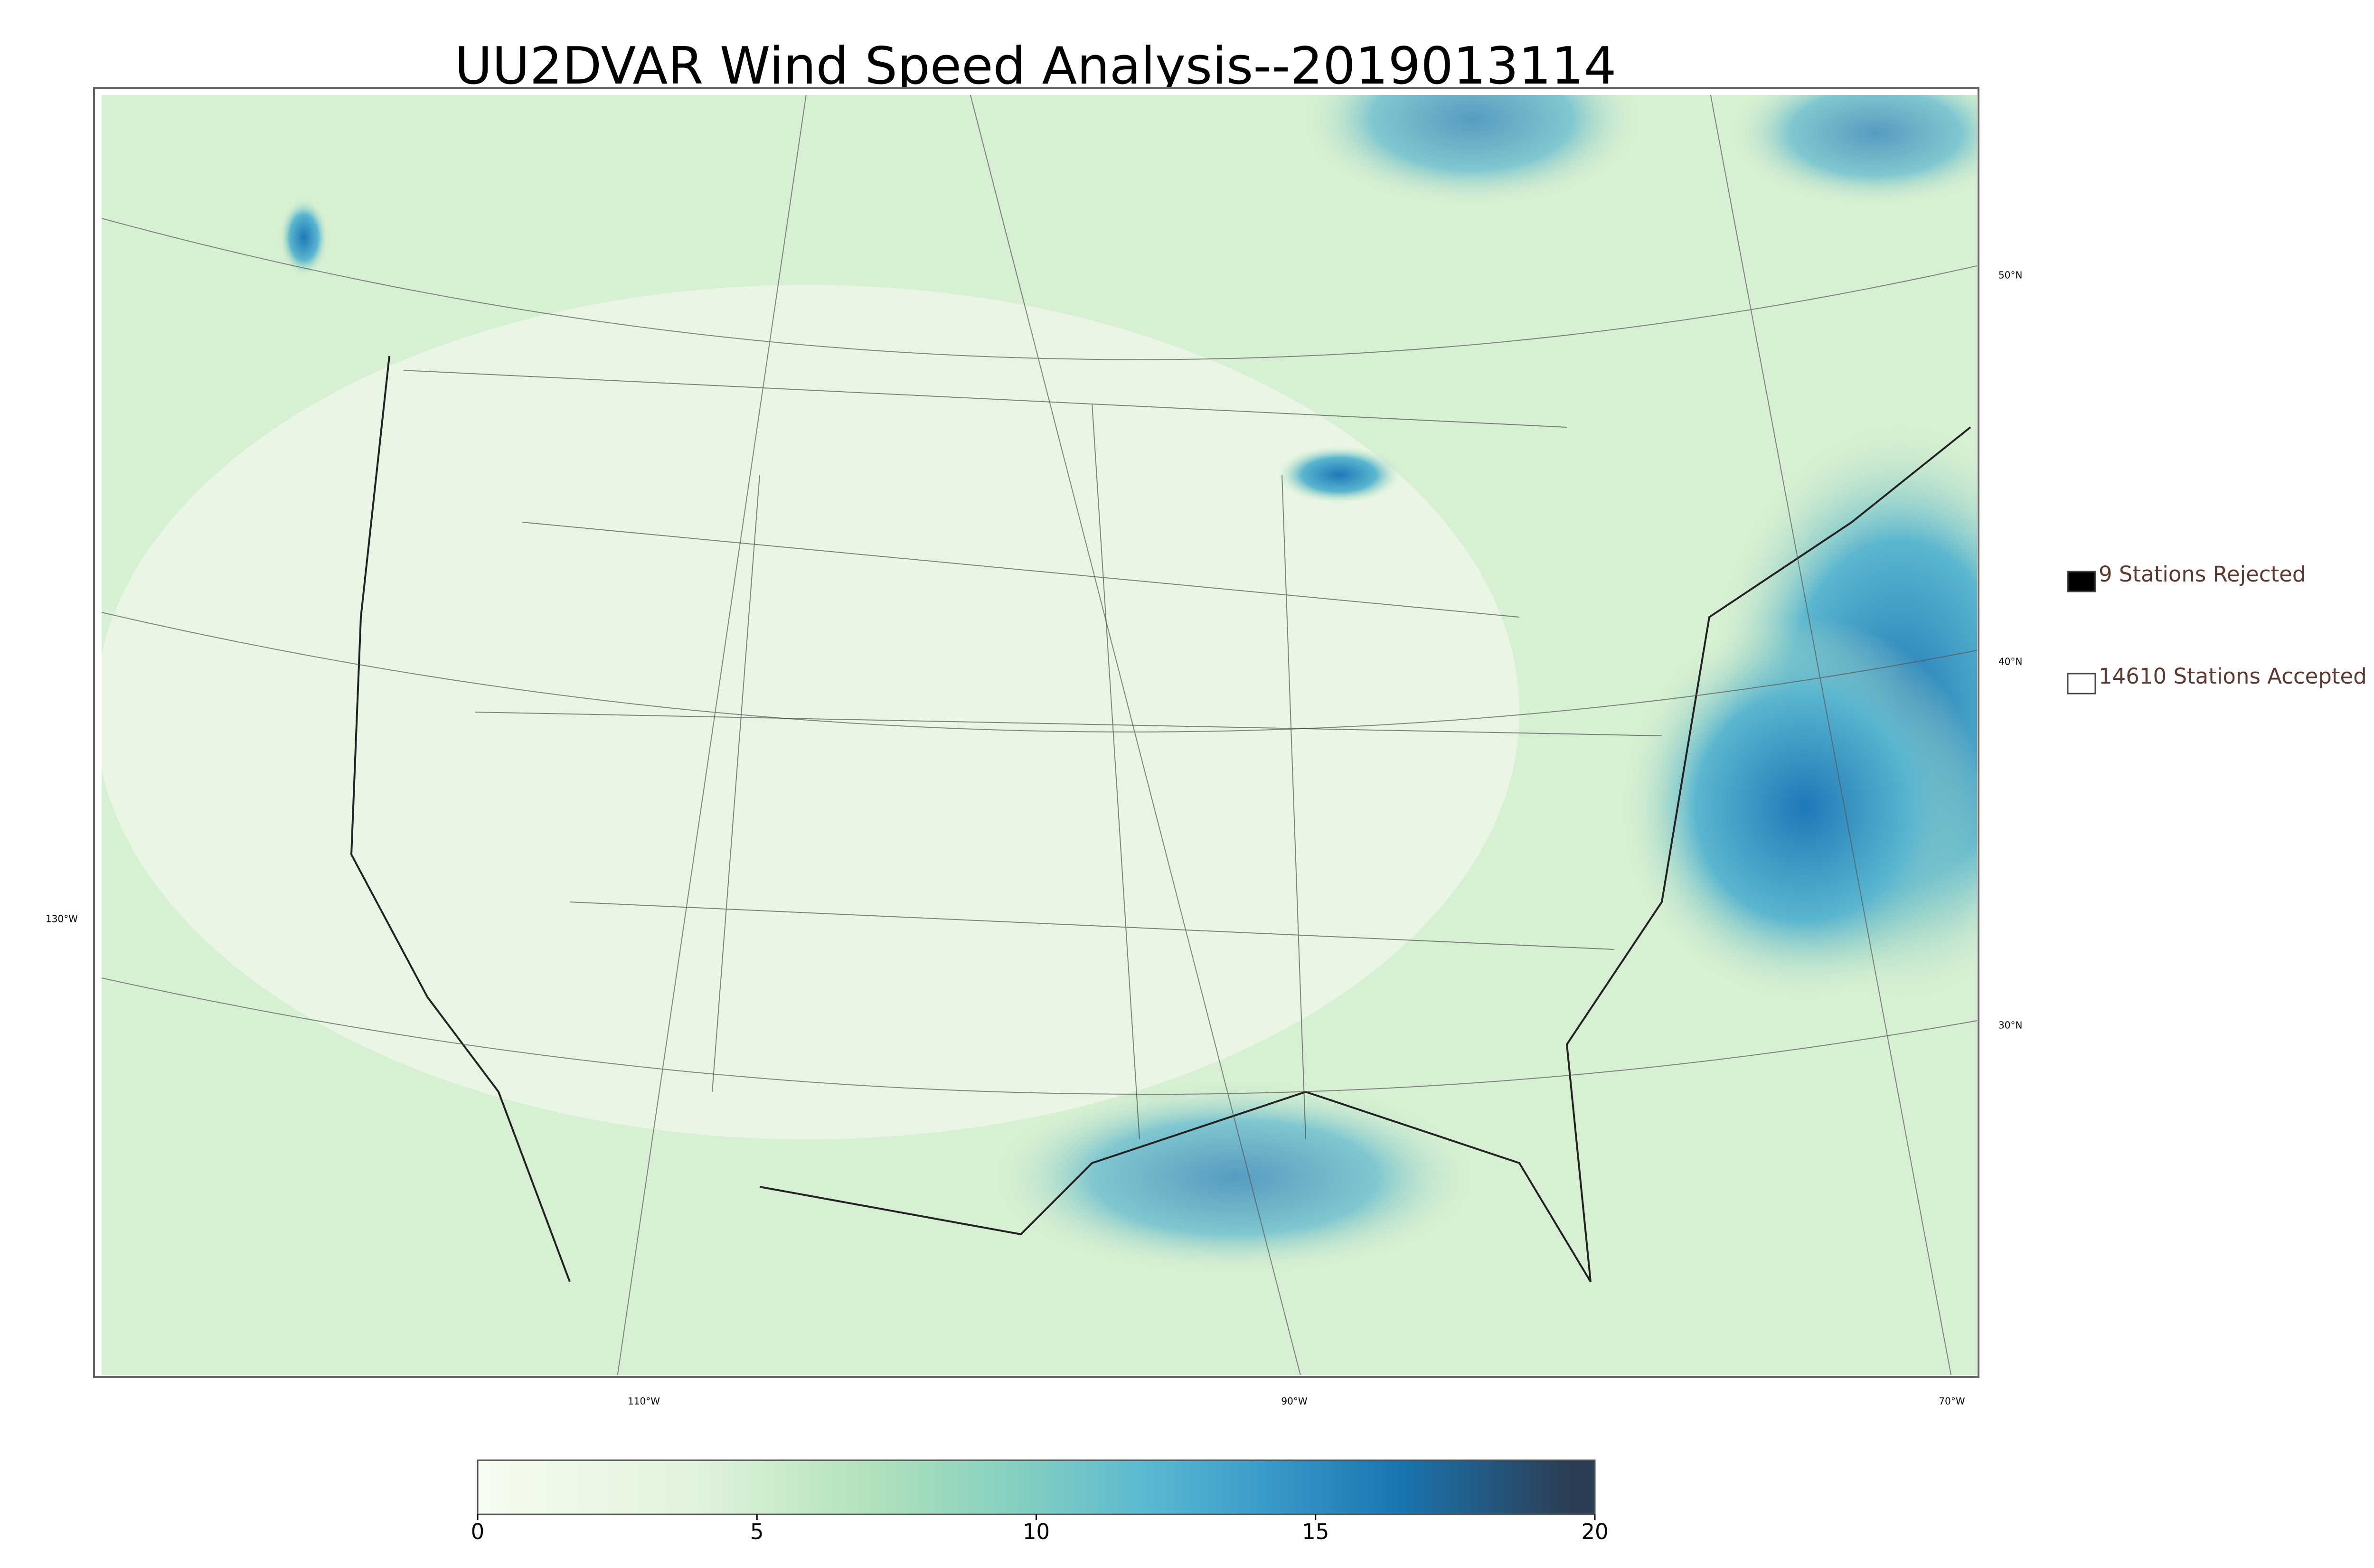 The image size is (2374, 1568). I want to click on title: UU2DVAR Wind Speed Analysis--2019013114, so click(1036, 67).